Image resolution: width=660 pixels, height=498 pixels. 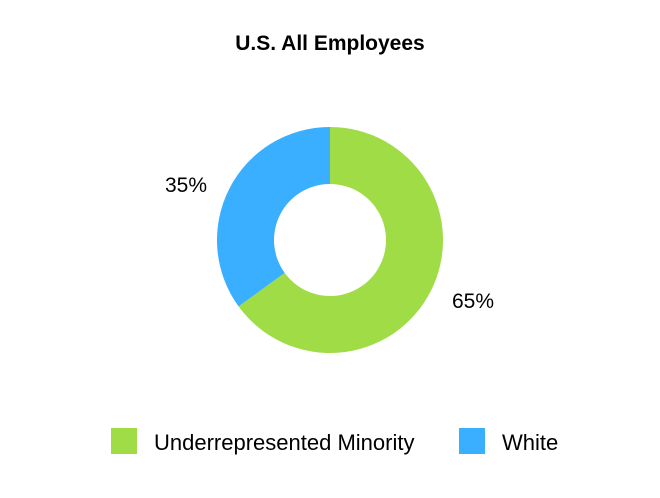 I want to click on slice-white, so click(x=273, y=217).